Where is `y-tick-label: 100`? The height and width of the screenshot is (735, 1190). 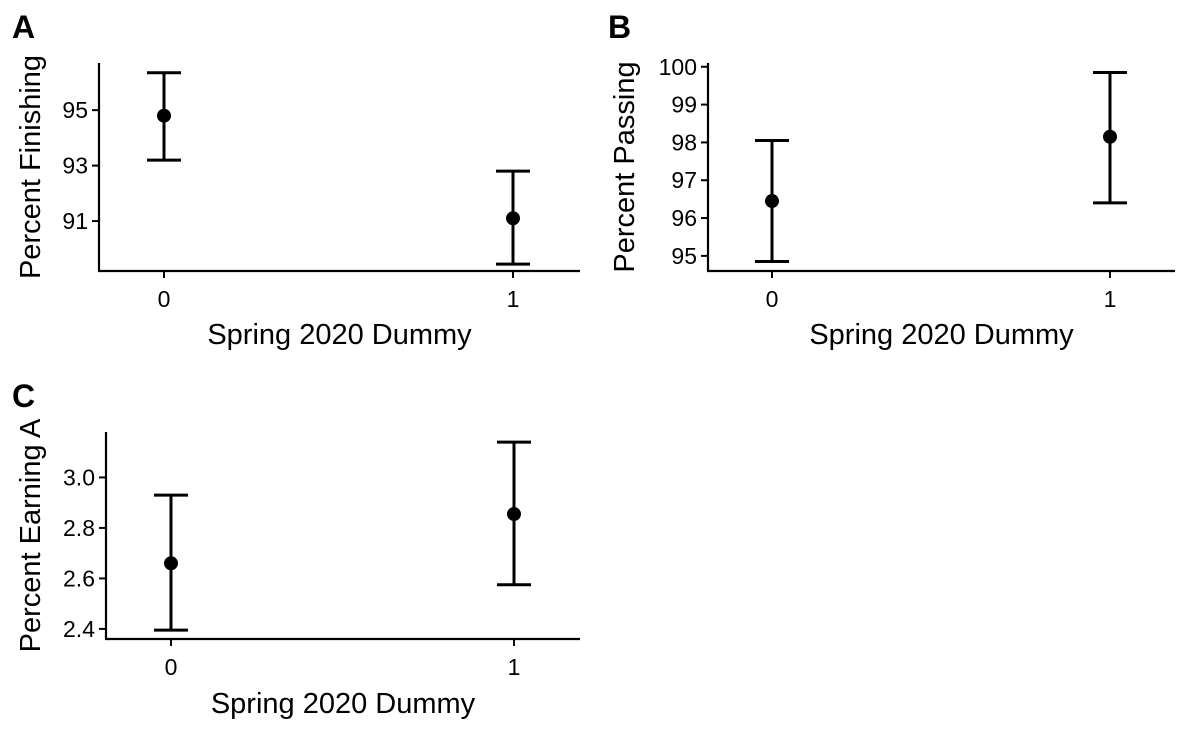
y-tick-label: 100 is located at coordinates (678, 67).